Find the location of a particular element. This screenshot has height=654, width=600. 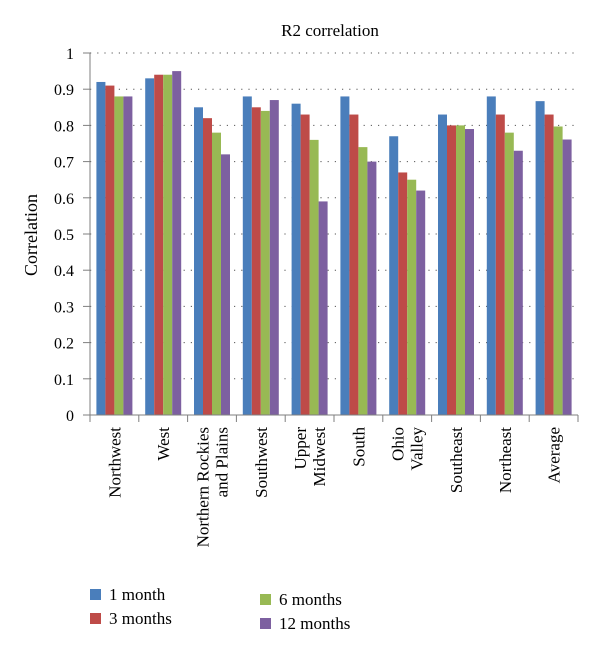

x-tick-label: OhioValley is located at coordinates (408, 449).